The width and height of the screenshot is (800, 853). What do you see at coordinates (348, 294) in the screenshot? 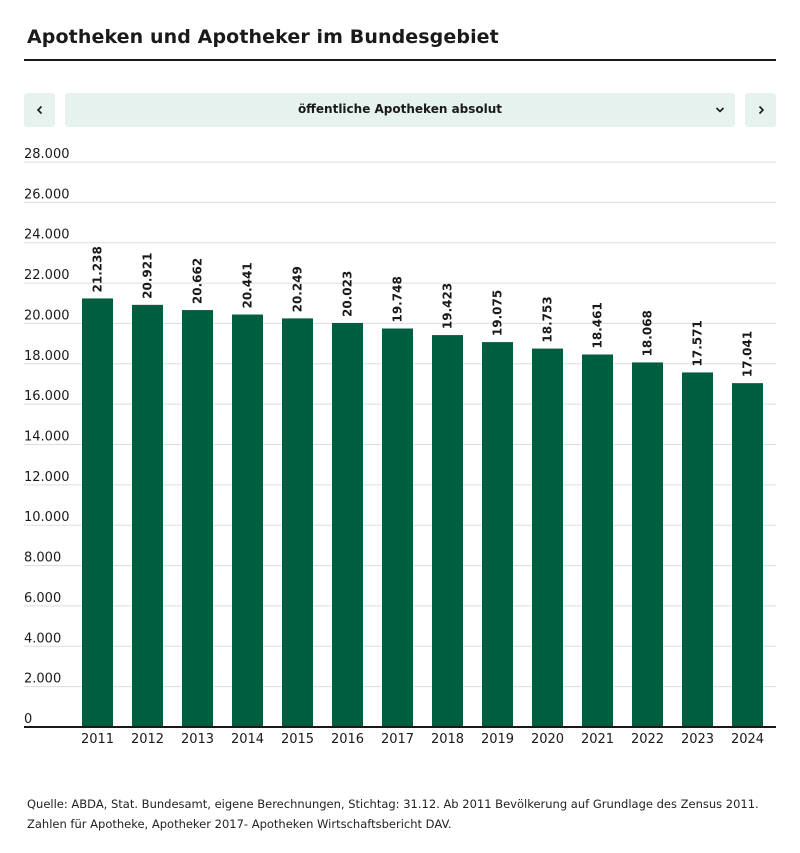
I see `bar-value-label: 20.023` at bounding box center [348, 294].